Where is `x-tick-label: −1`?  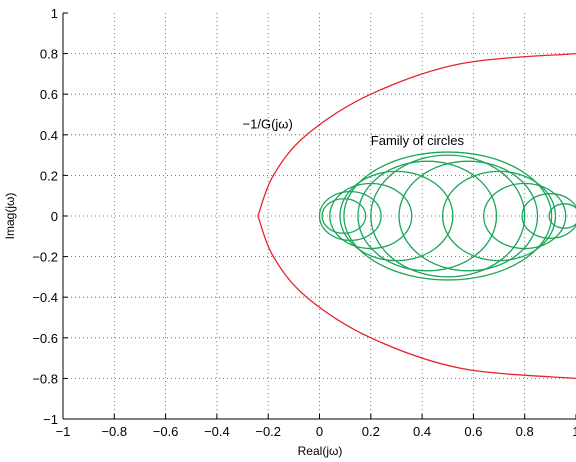
x-tick-label: −1 is located at coordinates (63, 431).